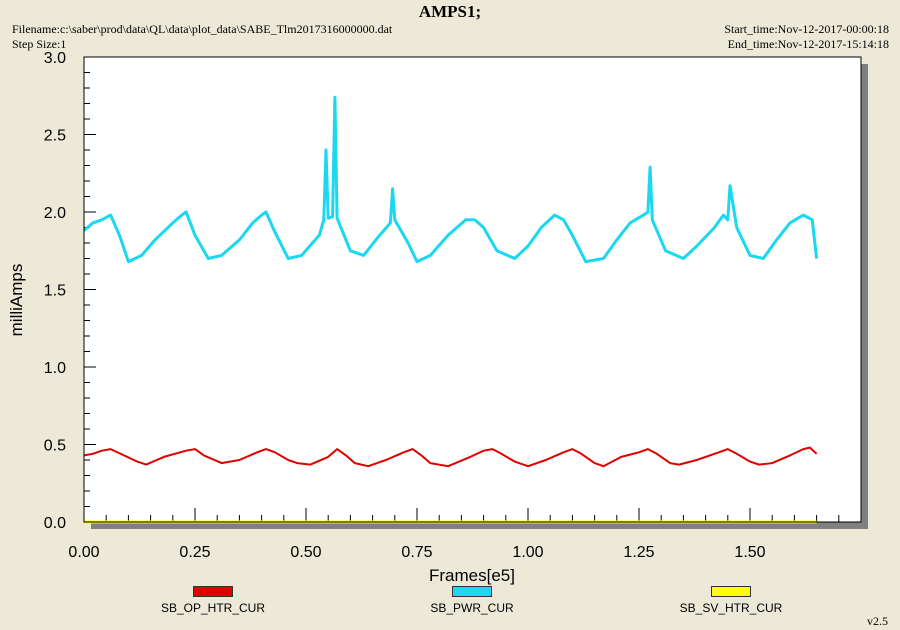  What do you see at coordinates (450, 11) in the screenshot?
I see `chart-title: AMPS1;` at bounding box center [450, 11].